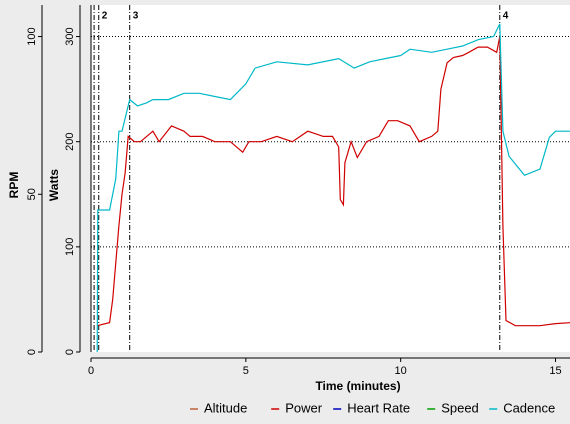 The width and height of the screenshot is (570, 424). I want to click on x-axis-label: Time (minutes), so click(357, 386).